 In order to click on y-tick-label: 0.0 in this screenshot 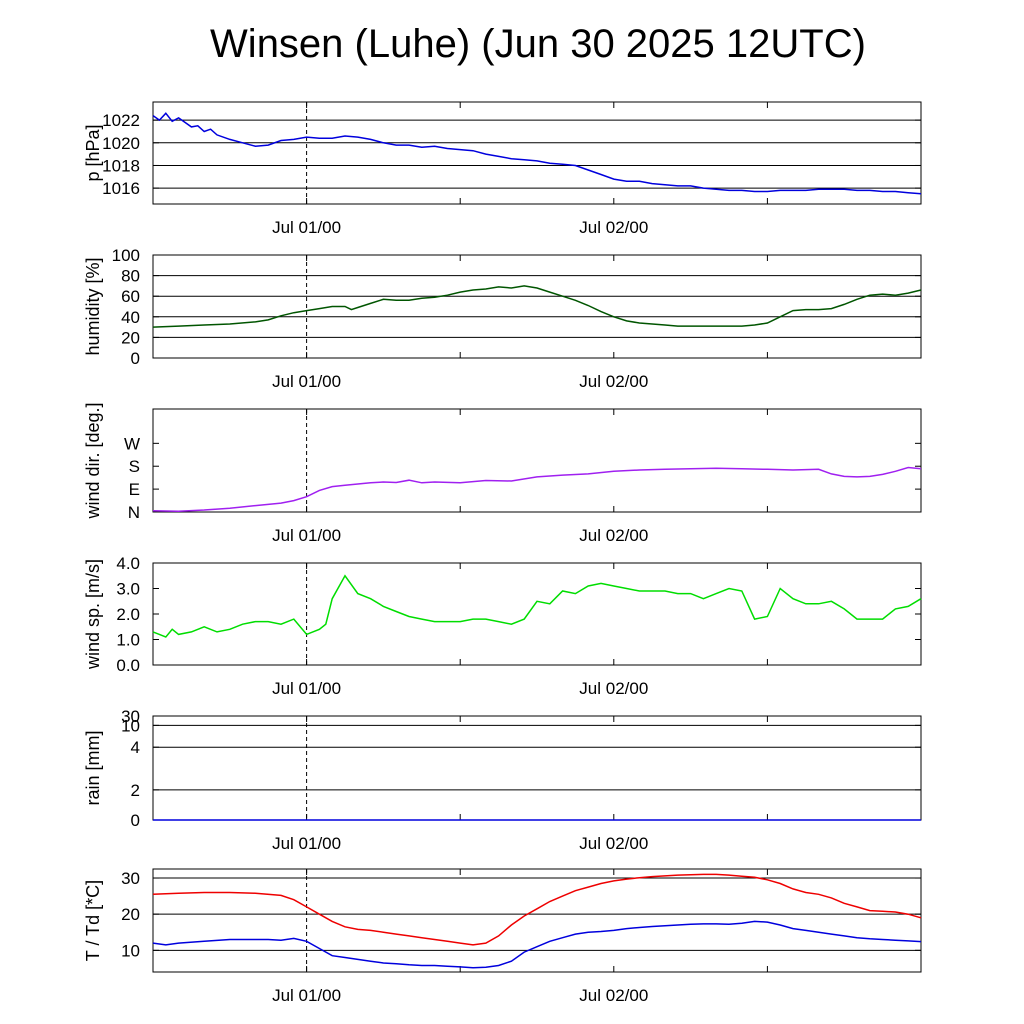, I will do `click(128, 665)`.